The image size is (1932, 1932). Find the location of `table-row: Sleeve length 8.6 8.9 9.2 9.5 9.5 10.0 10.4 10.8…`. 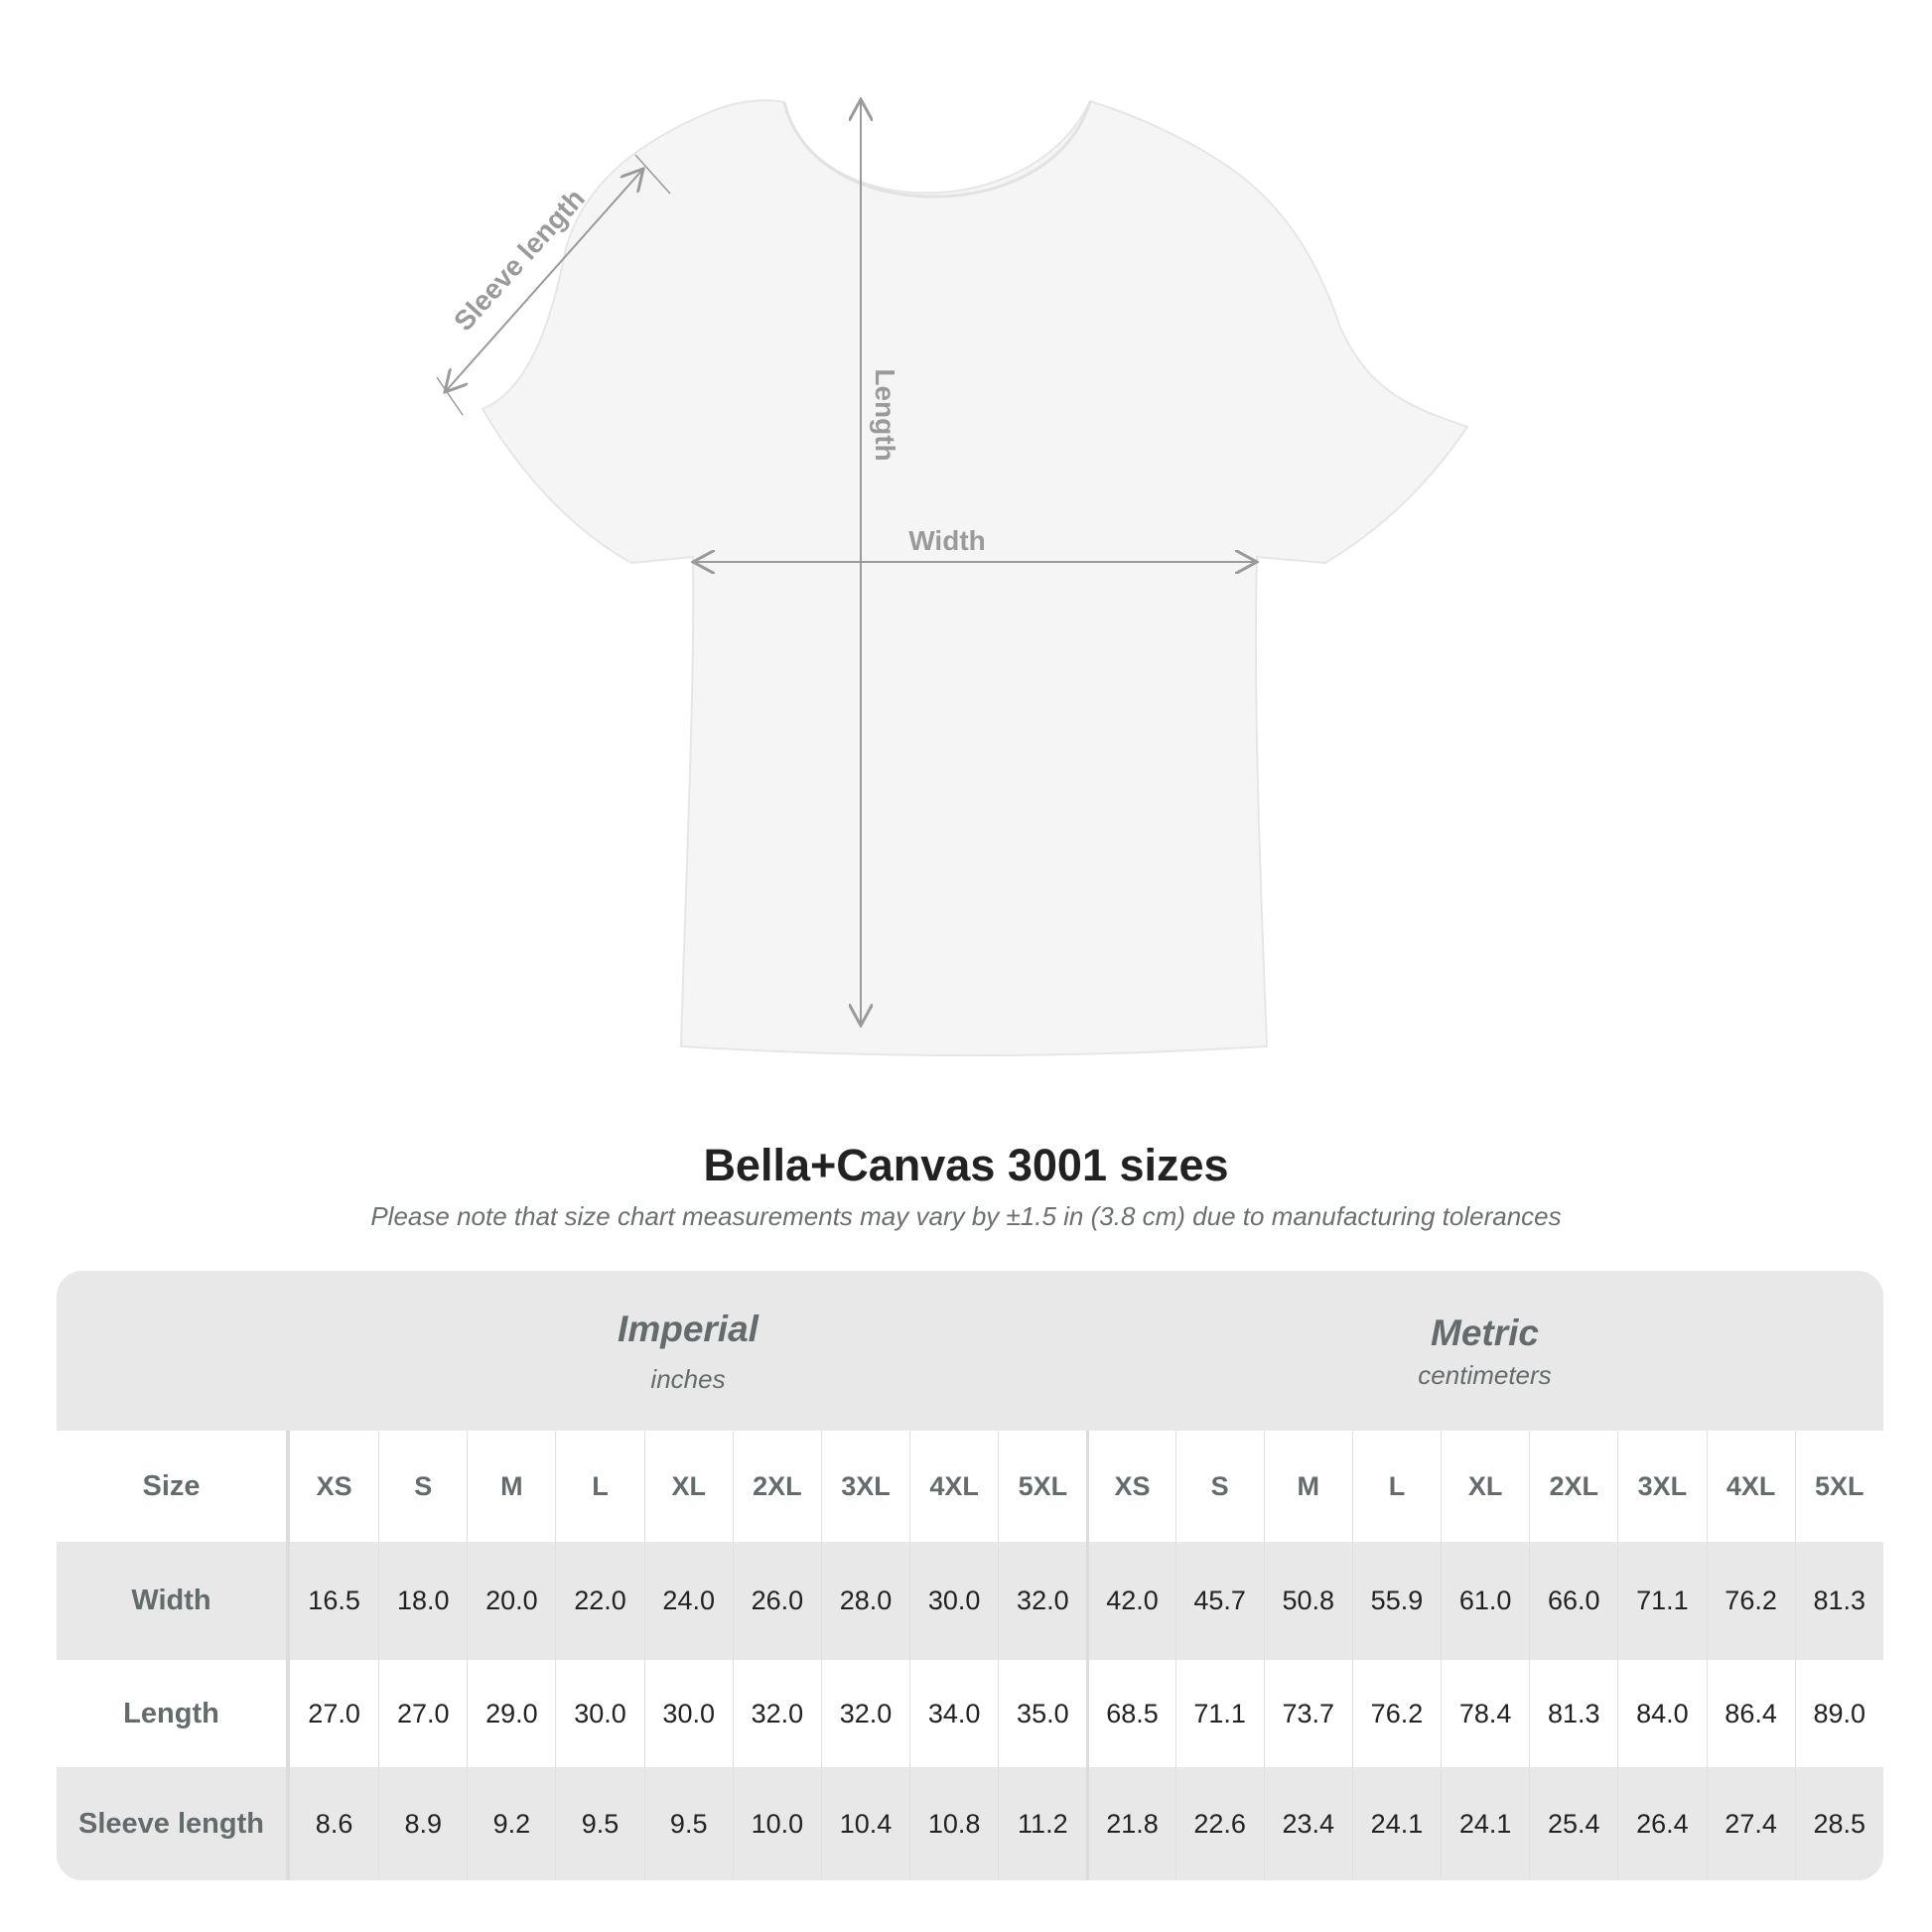

table-row: Sleeve length 8.6 8.9 9.2 9.5 9.5 10.0 10.4 10.8… is located at coordinates (970, 1823).